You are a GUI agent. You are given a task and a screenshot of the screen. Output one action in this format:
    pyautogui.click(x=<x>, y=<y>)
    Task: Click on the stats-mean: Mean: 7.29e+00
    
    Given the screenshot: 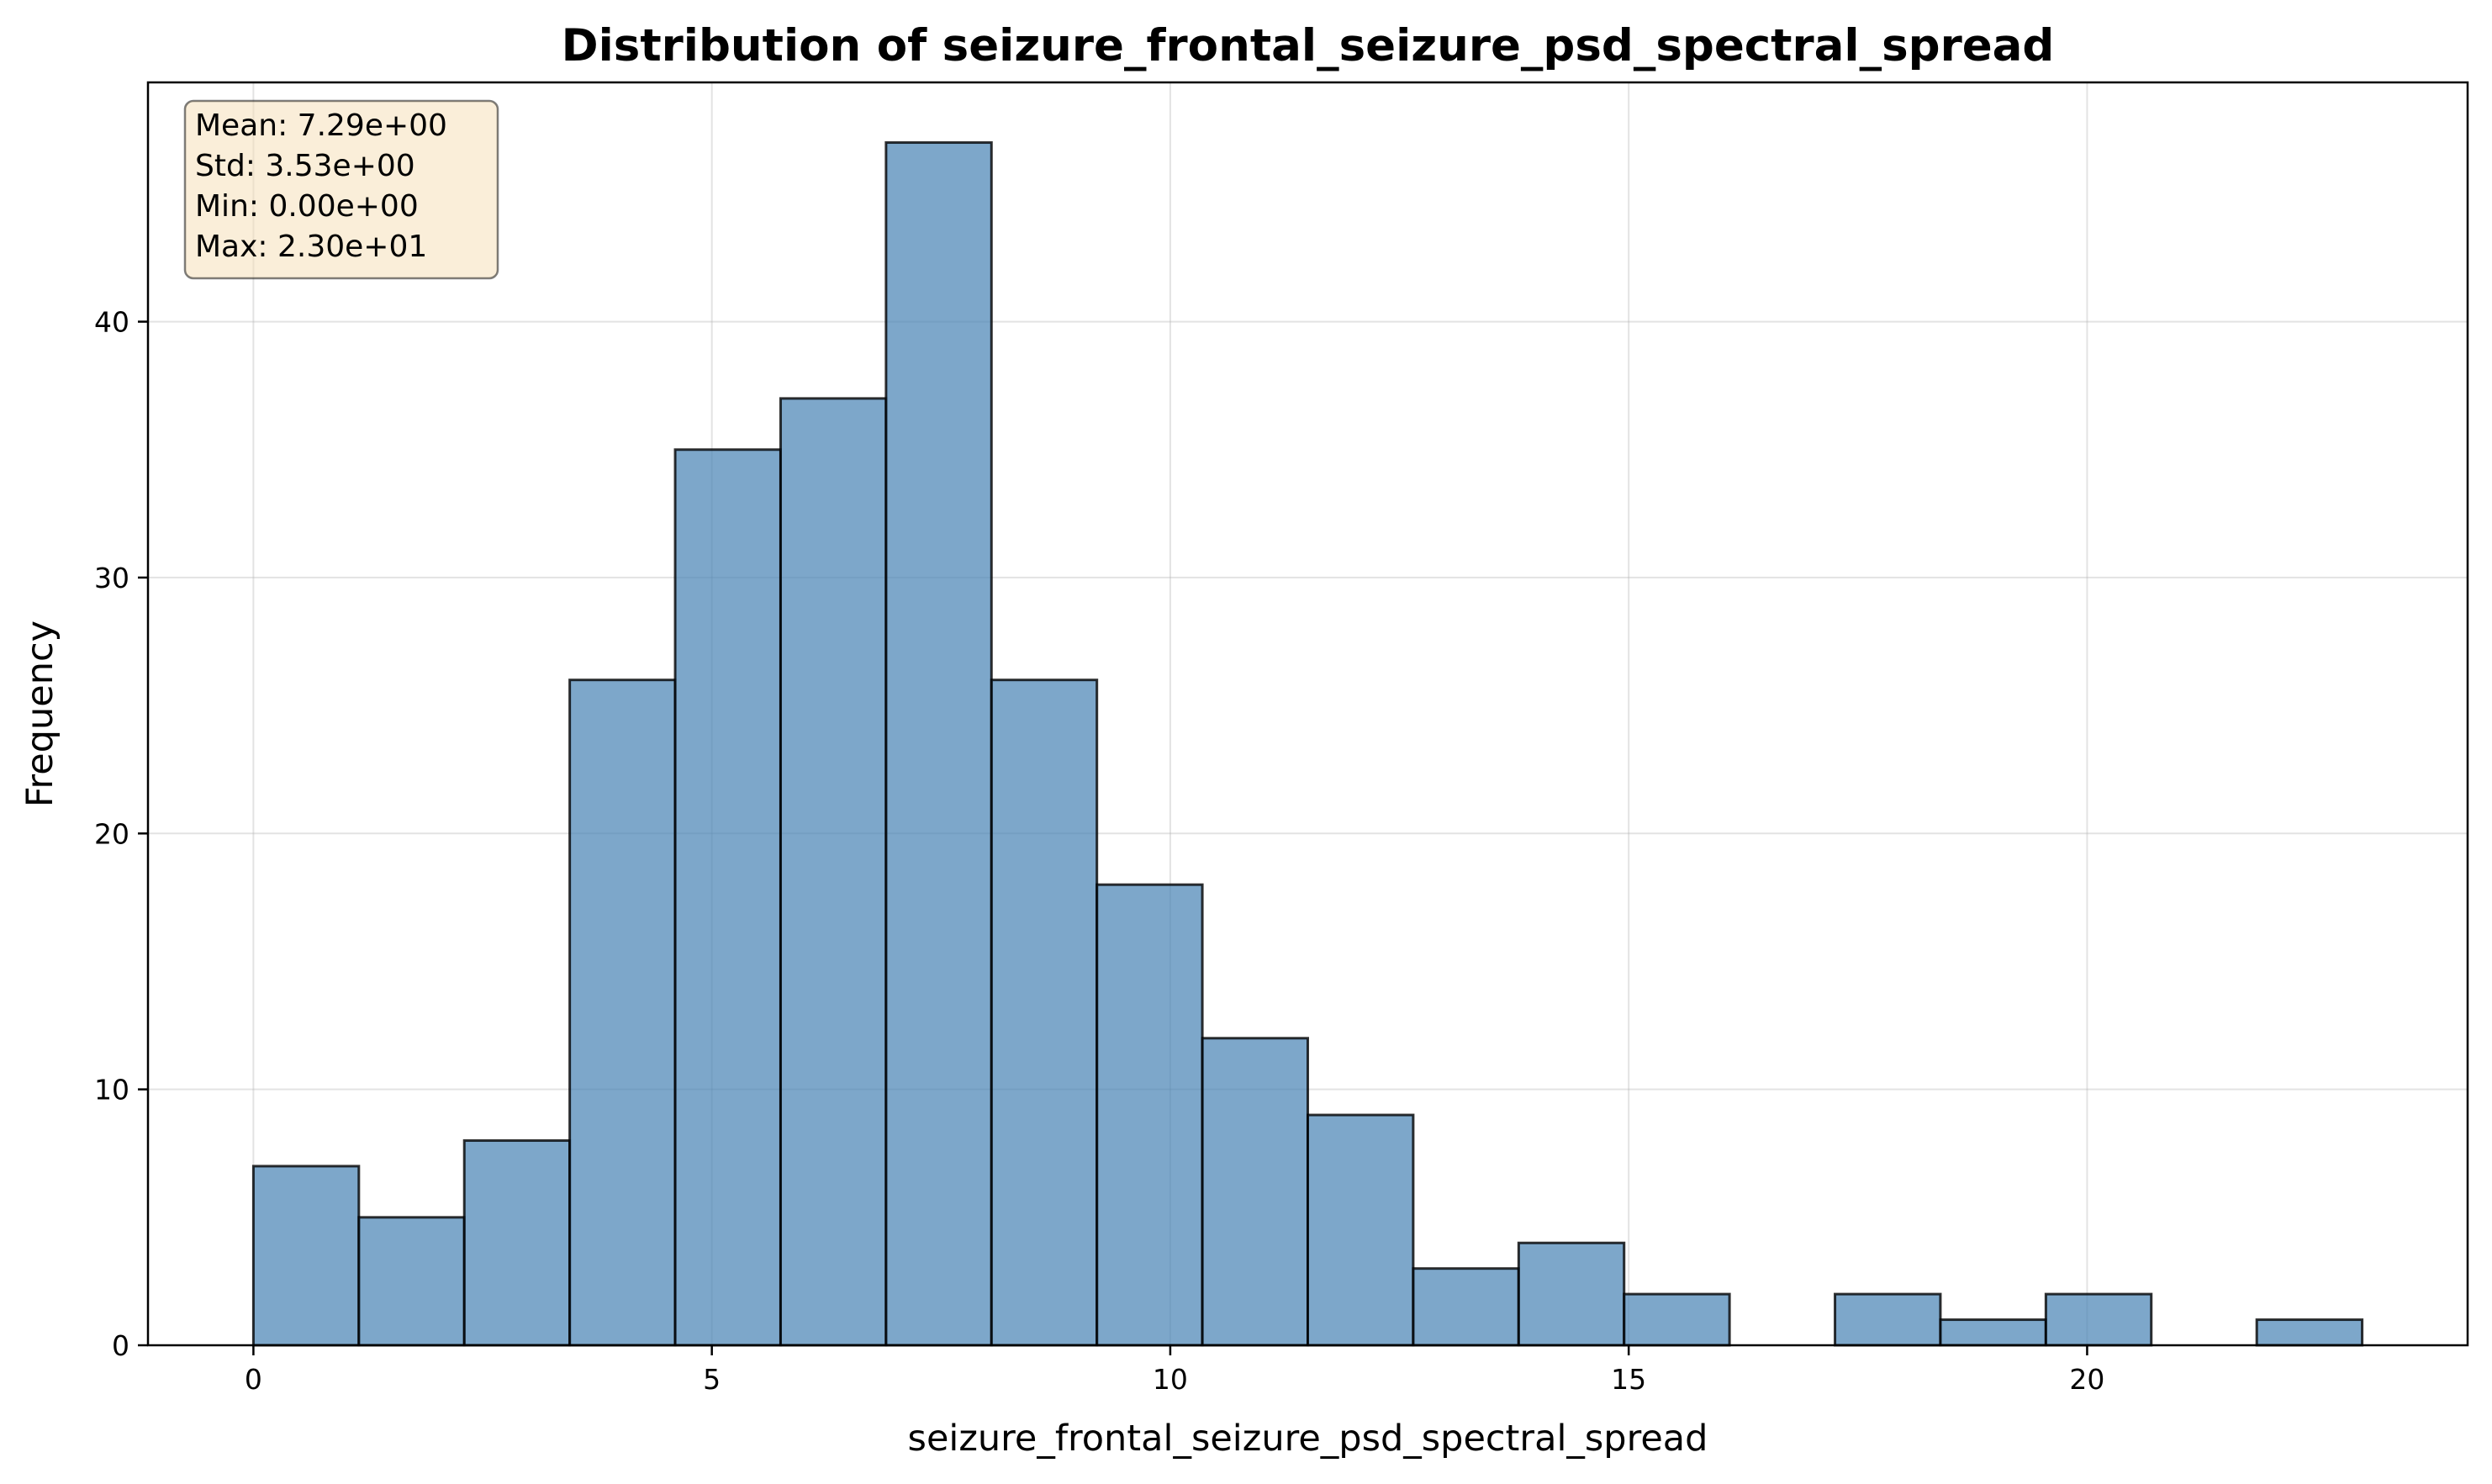 What is the action you would take?
    pyautogui.click(x=321, y=126)
    